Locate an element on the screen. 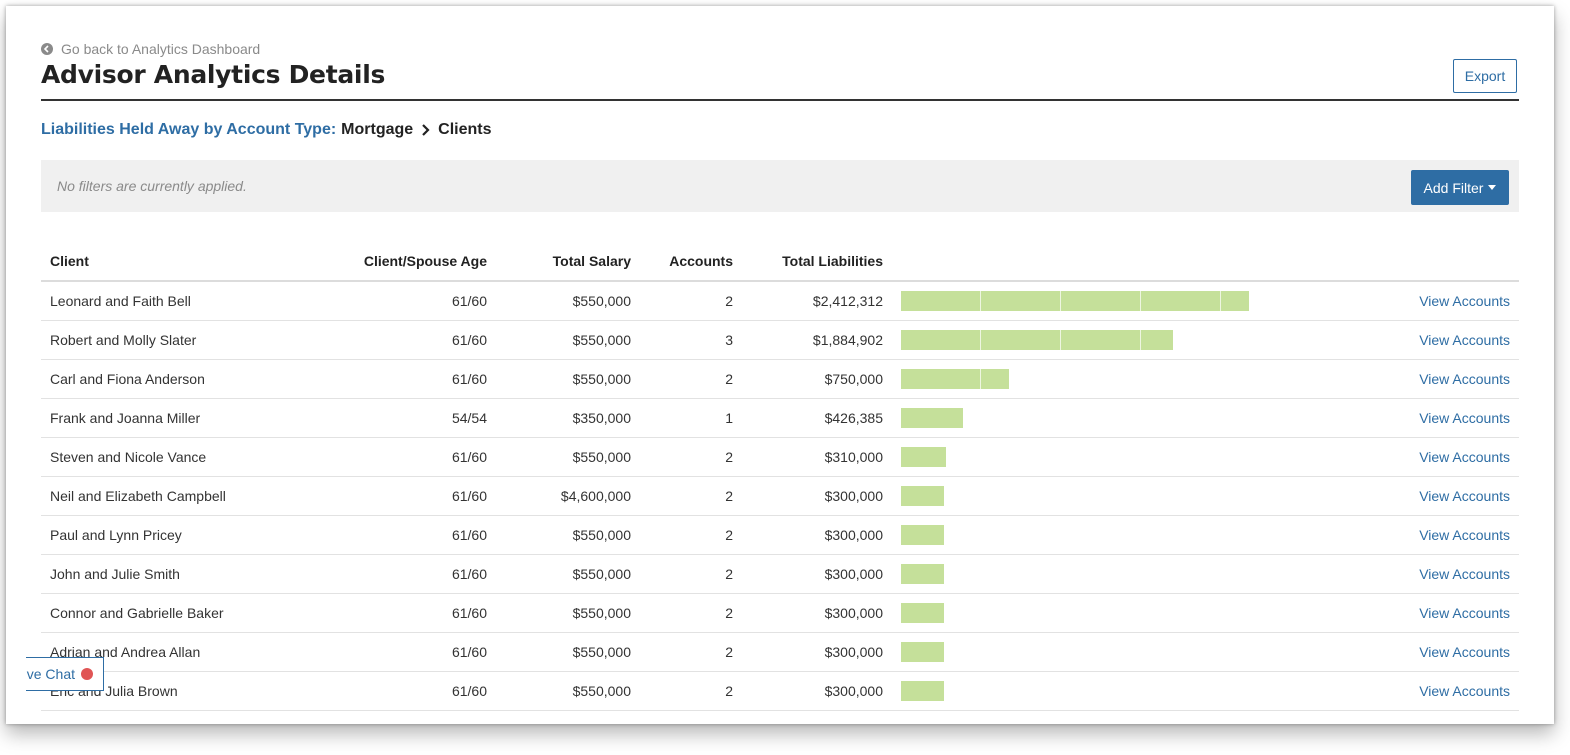  column-header-client: Client is located at coordinates (180, 262).